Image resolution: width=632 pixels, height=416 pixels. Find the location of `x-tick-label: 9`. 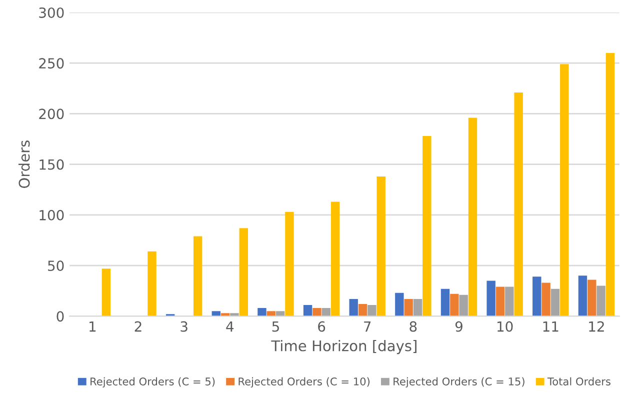

x-tick-label: 9 is located at coordinates (458, 326).